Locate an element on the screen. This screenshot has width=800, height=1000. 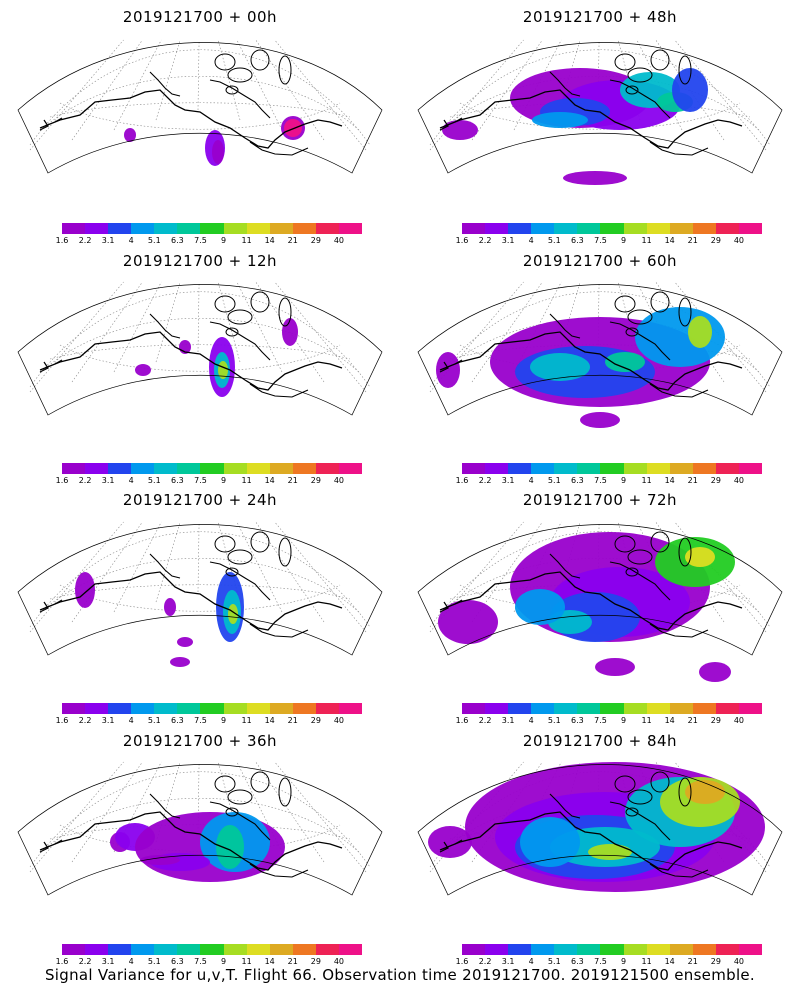
map-panel-84h is located at coordinates (600, 828).